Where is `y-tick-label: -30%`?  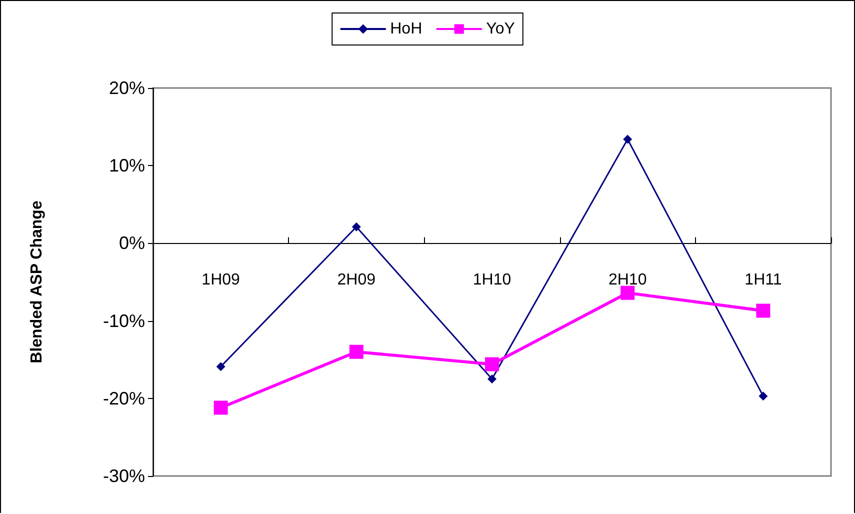 y-tick-label: -30% is located at coordinates (123, 476).